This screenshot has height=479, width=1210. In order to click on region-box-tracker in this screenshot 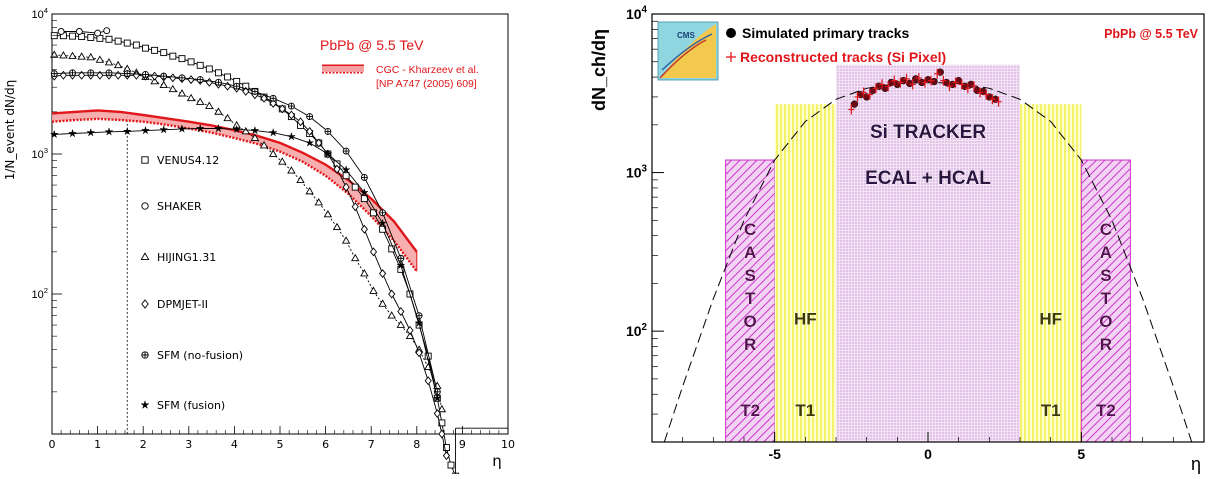, I will do `click(928, 253)`.